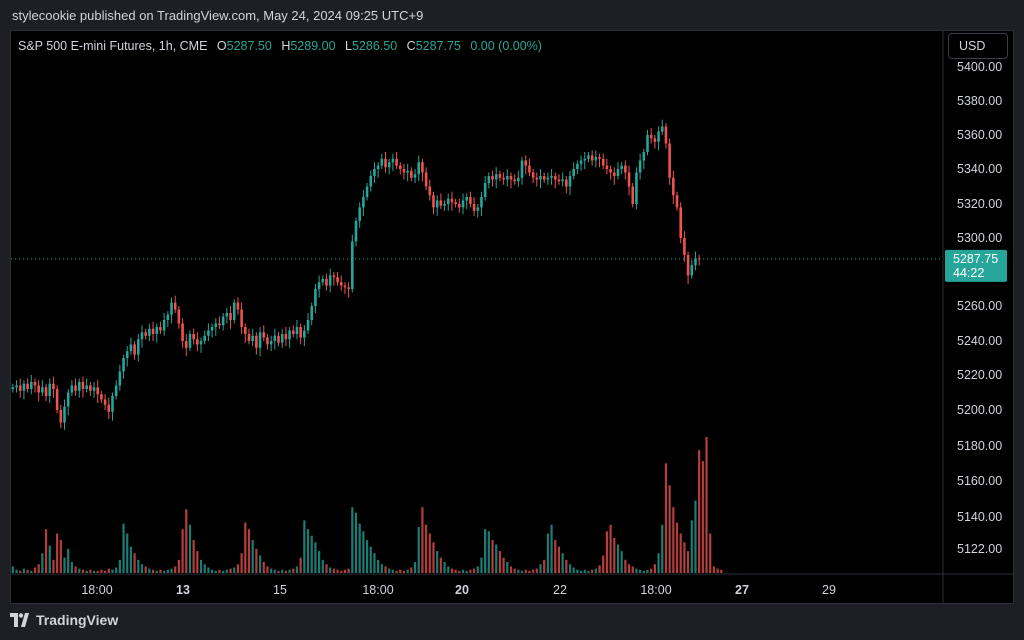  I want to click on y-tick-label: 5300.00, so click(979, 238).